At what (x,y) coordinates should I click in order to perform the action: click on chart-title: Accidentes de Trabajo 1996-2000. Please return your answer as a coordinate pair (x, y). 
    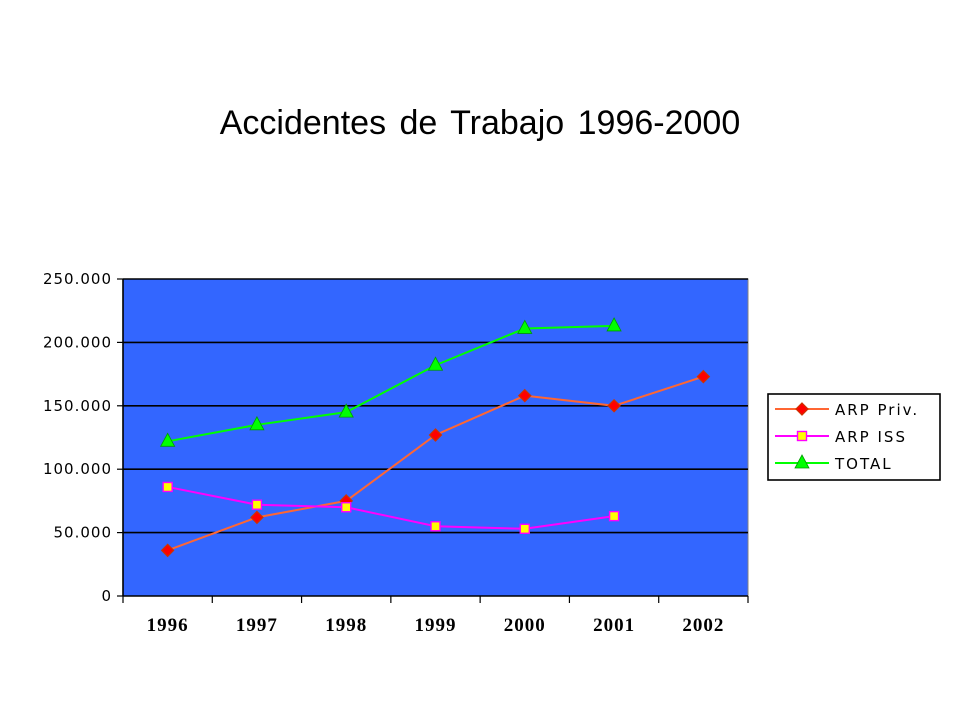
    Looking at the image, I should click on (480, 123).